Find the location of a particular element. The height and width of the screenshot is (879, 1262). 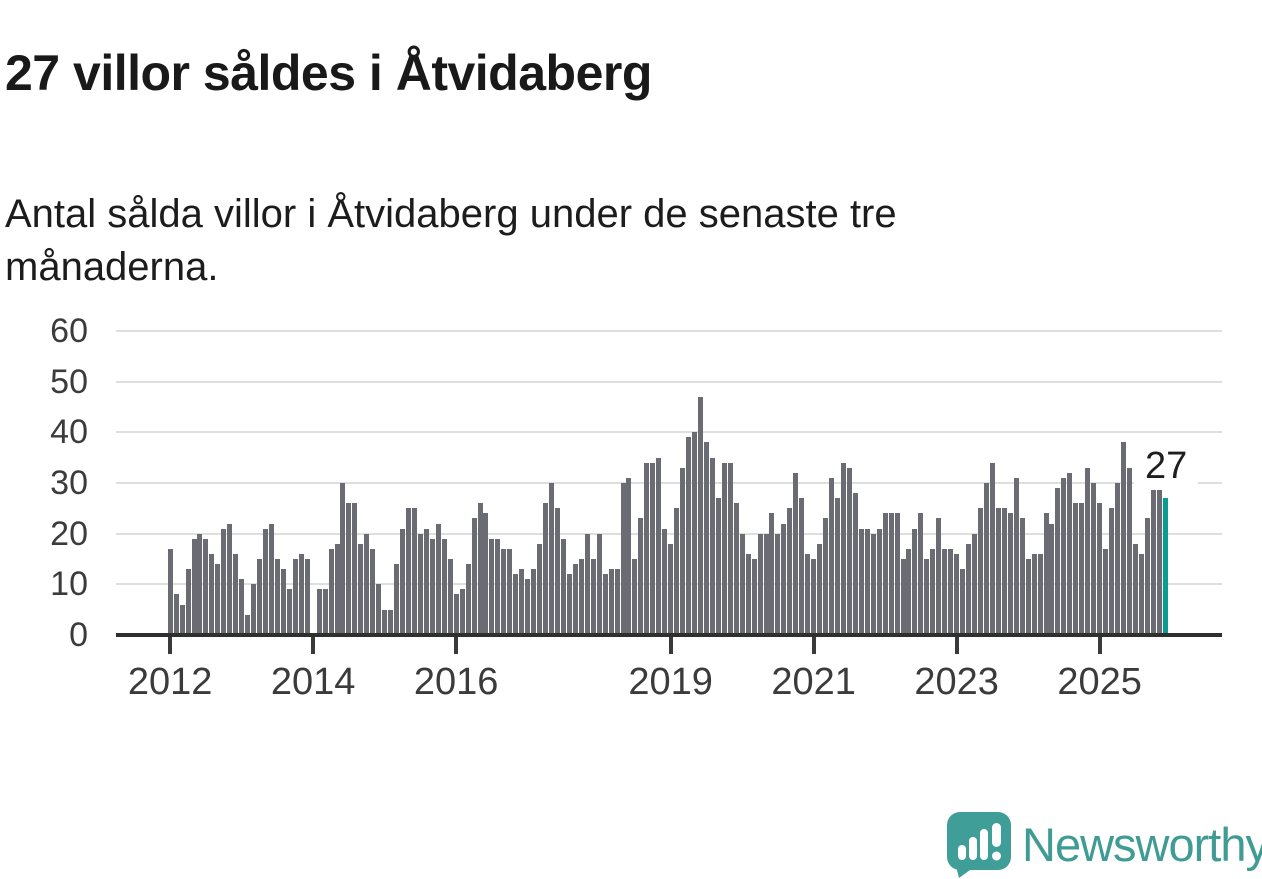

x-axis-tick-label: 2012 is located at coordinates (170, 682).